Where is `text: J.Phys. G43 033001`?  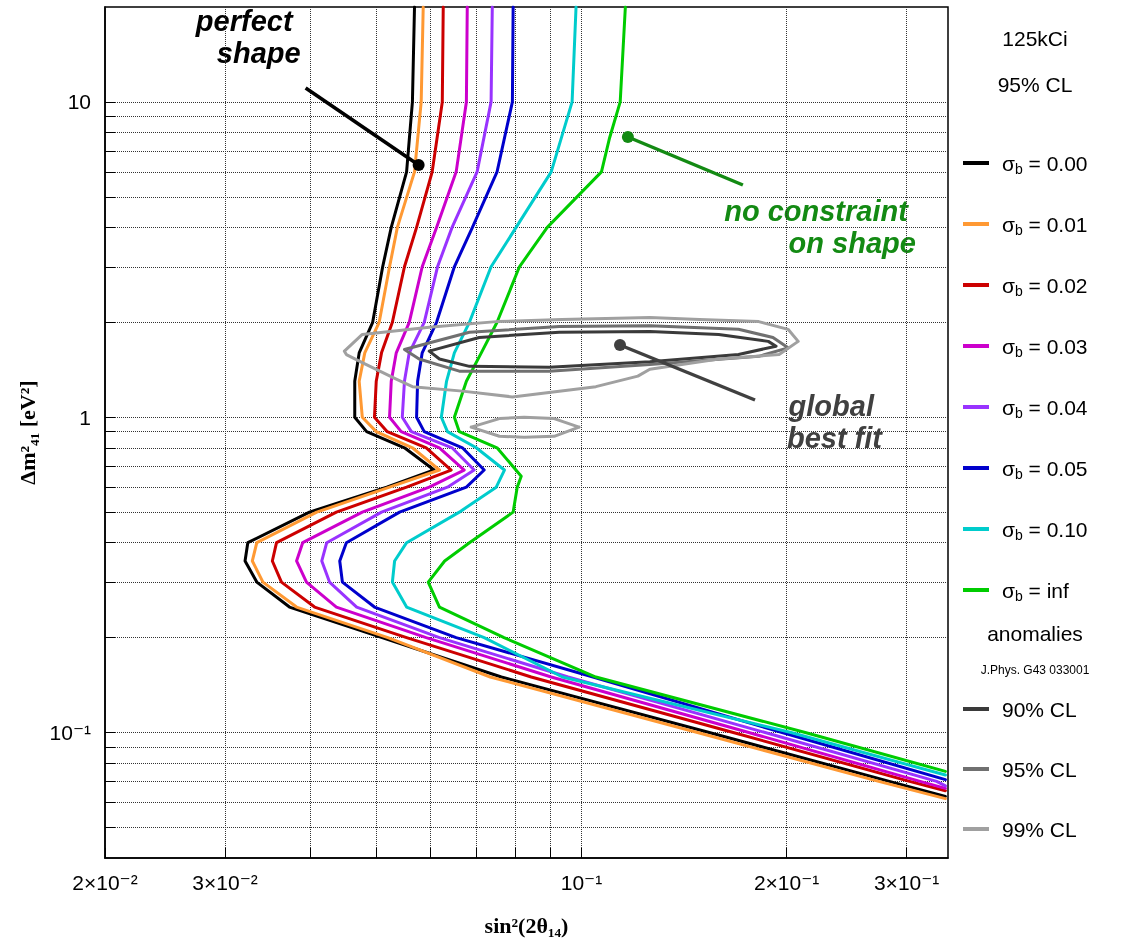
text: J.Phys. G43 033001 is located at coordinates (1035, 670).